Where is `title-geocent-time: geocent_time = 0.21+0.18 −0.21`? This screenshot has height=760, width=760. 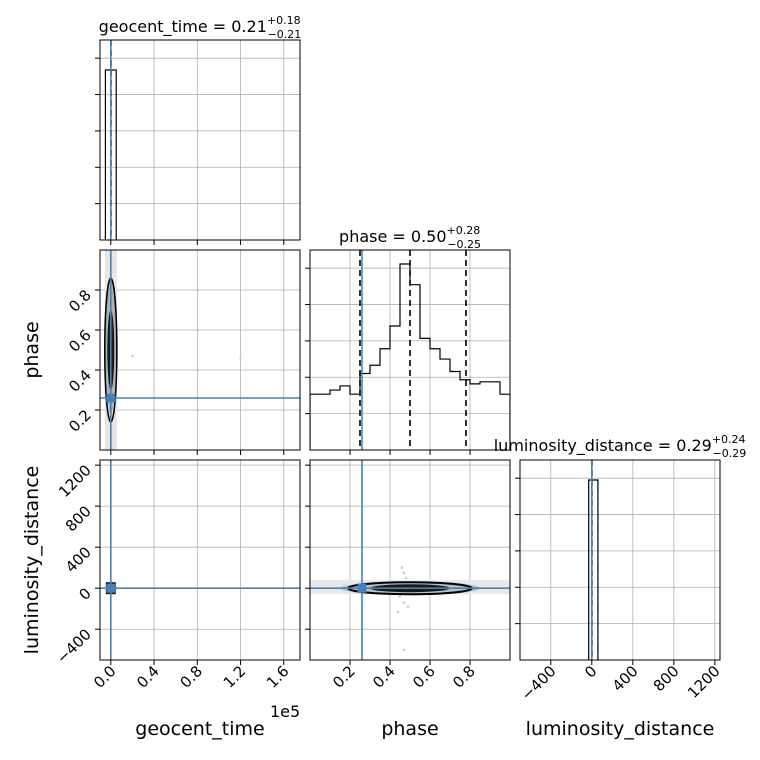
title-geocent-time: geocent_time = 0.21+0.18 −0.21 is located at coordinates (200, 27).